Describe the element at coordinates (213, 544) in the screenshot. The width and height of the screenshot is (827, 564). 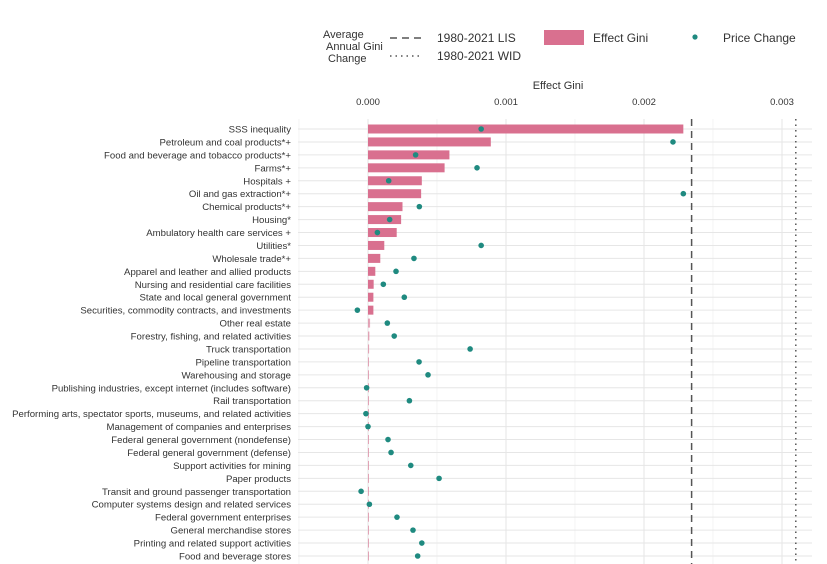
I see `category-label: Printing and related support activities` at that location.